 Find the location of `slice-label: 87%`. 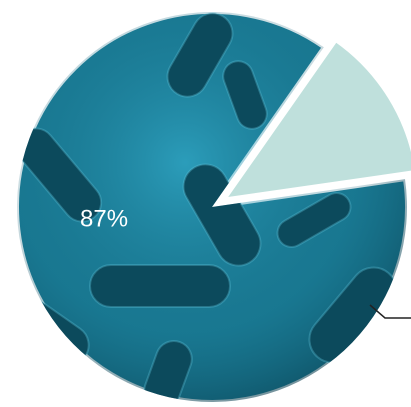

slice-label: 87% is located at coordinates (104, 218).